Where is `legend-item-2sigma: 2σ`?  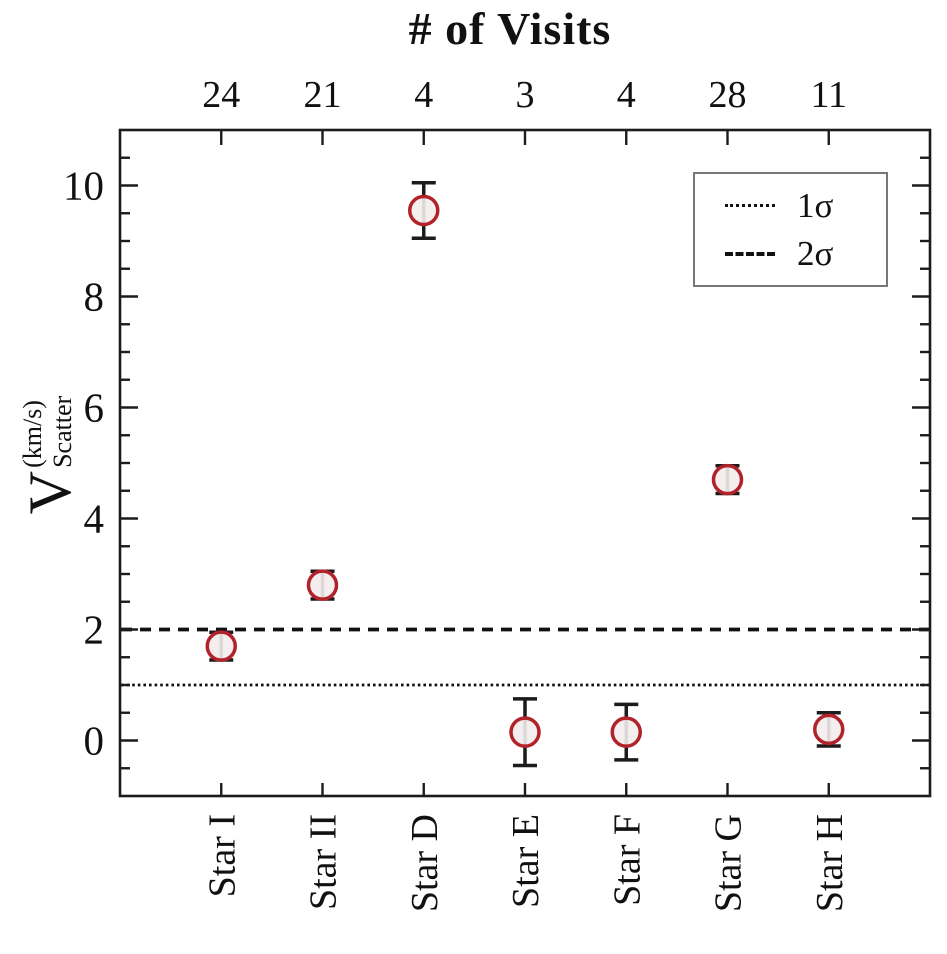
legend-item-2sigma: 2σ is located at coordinates (805, 253).